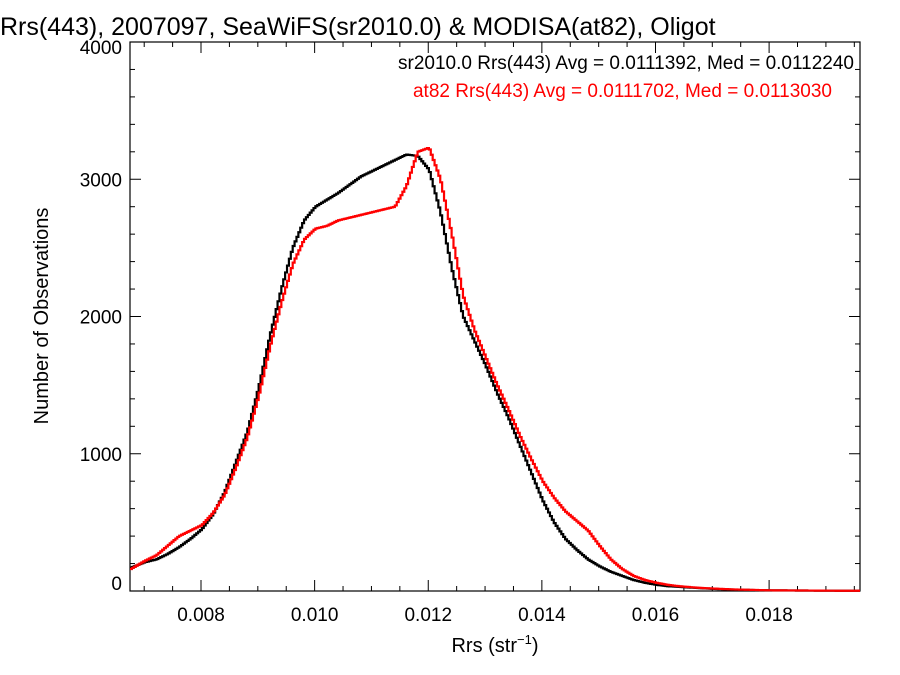 The image size is (900, 675). What do you see at coordinates (116, 584) in the screenshot?
I see `y-tick-label: 0` at bounding box center [116, 584].